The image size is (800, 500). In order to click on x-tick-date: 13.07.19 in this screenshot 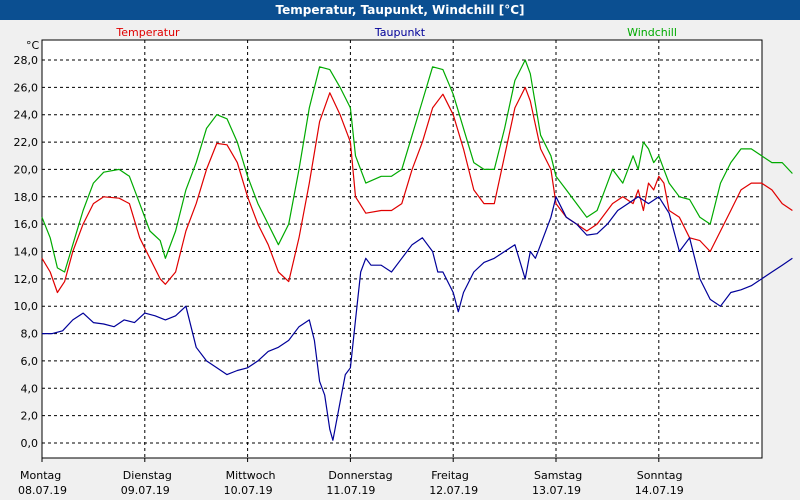, I will do `click(556, 490)`.